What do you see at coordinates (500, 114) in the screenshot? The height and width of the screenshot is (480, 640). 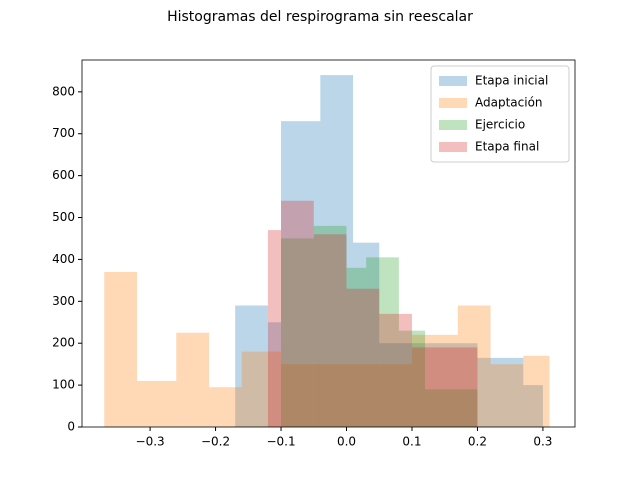 I see `legend-box` at bounding box center [500, 114].